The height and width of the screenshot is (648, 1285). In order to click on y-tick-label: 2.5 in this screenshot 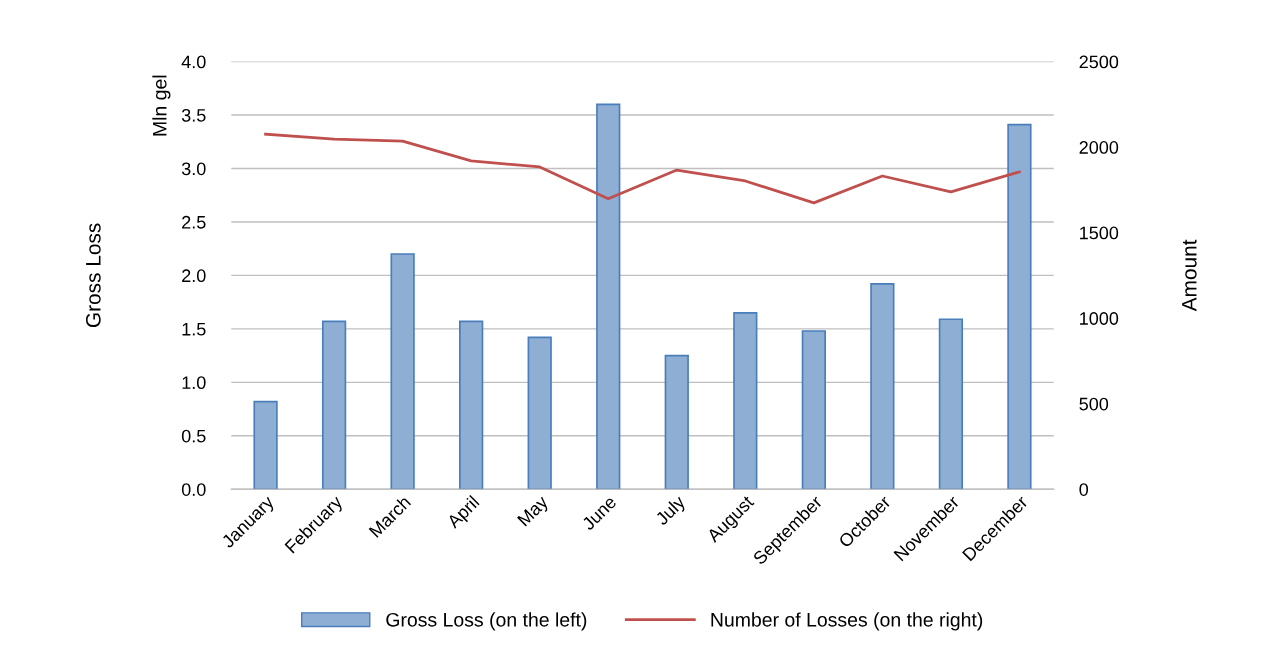, I will do `click(194, 222)`.